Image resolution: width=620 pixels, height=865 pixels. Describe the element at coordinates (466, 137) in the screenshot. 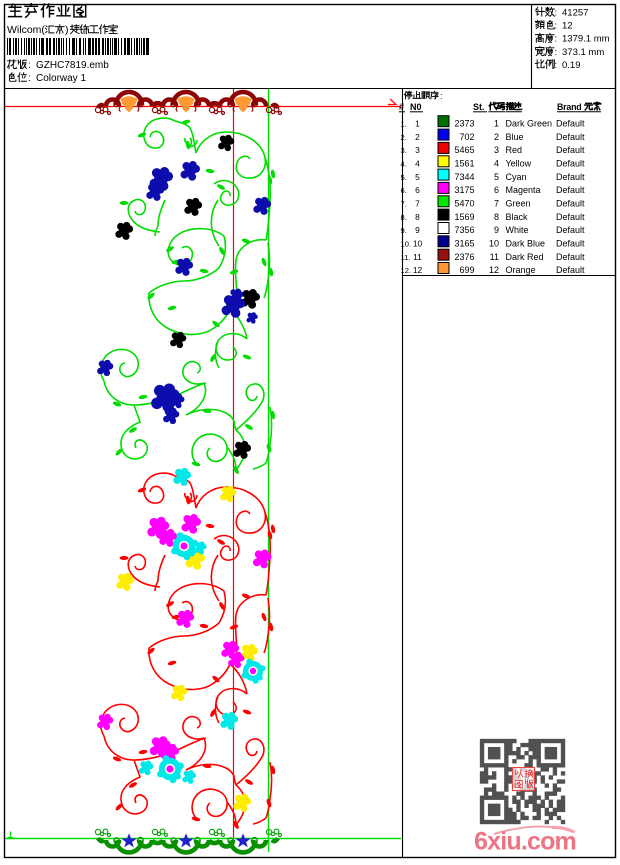

I see `svg-text: 702` at that location.